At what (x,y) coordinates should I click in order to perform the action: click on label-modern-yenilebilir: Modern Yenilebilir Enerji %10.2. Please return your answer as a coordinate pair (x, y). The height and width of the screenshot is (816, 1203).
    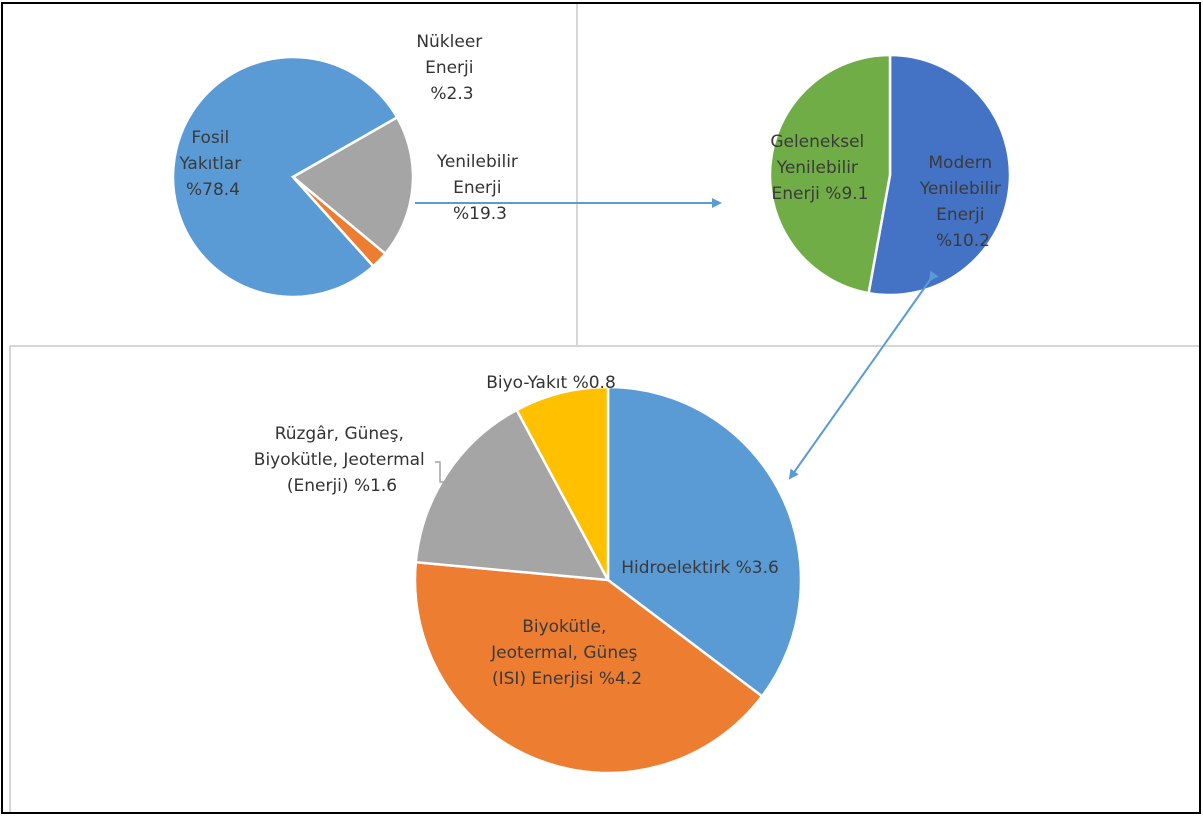
    Looking at the image, I should click on (963, 202).